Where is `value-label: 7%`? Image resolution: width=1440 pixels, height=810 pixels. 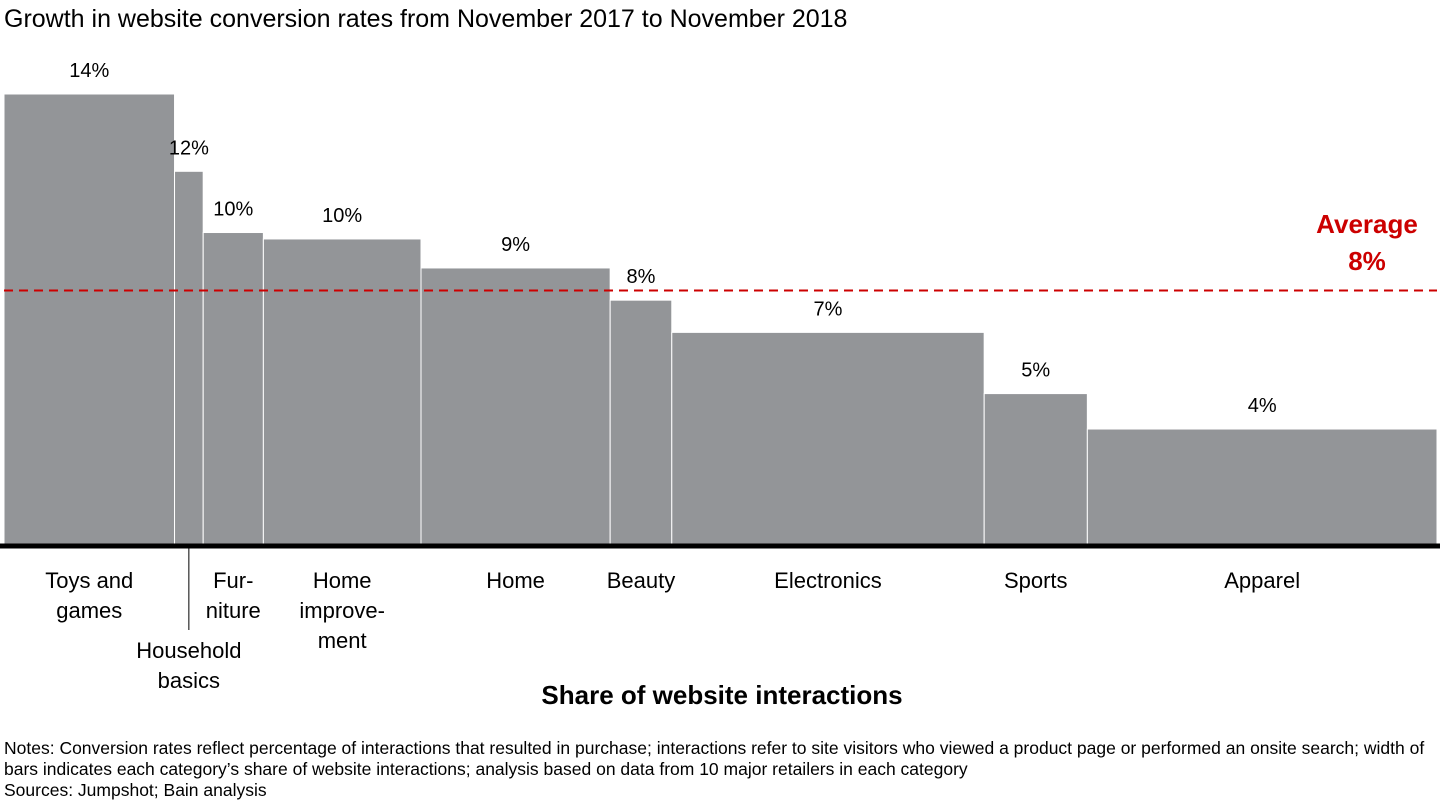
value-label: 7% is located at coordinates (828, 309).